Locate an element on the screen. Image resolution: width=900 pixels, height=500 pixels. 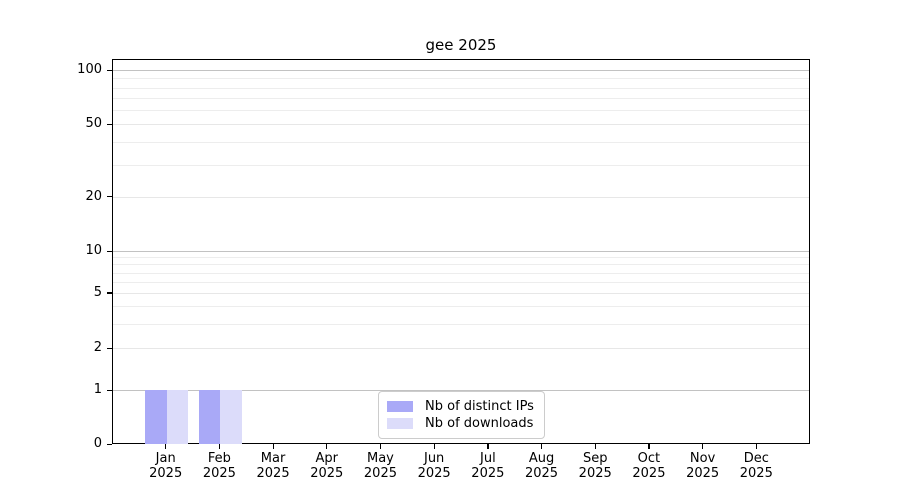
x-tick-mark-jul is located at coordinates (488, 446).